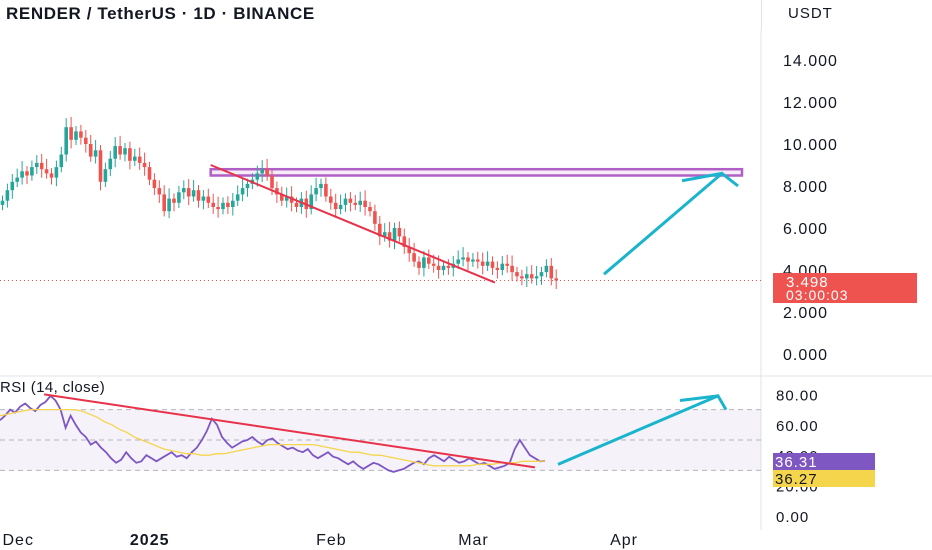 The width and height of the screenshot is (932, 550). Describe the element at coordinates (817, 295) in the screenshot. I see `countdown-value: 03:00:03` at that location.